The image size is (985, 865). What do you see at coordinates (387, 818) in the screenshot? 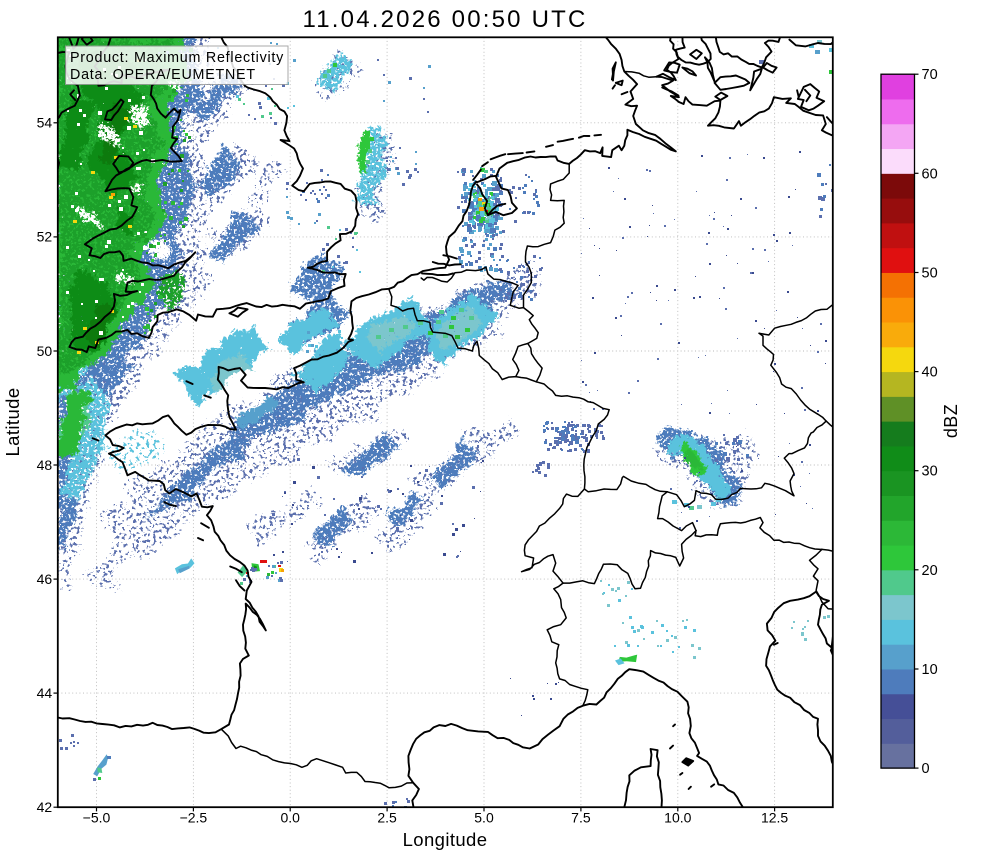
I see `svg-text: 2.5` at bounding box center [387, 818].